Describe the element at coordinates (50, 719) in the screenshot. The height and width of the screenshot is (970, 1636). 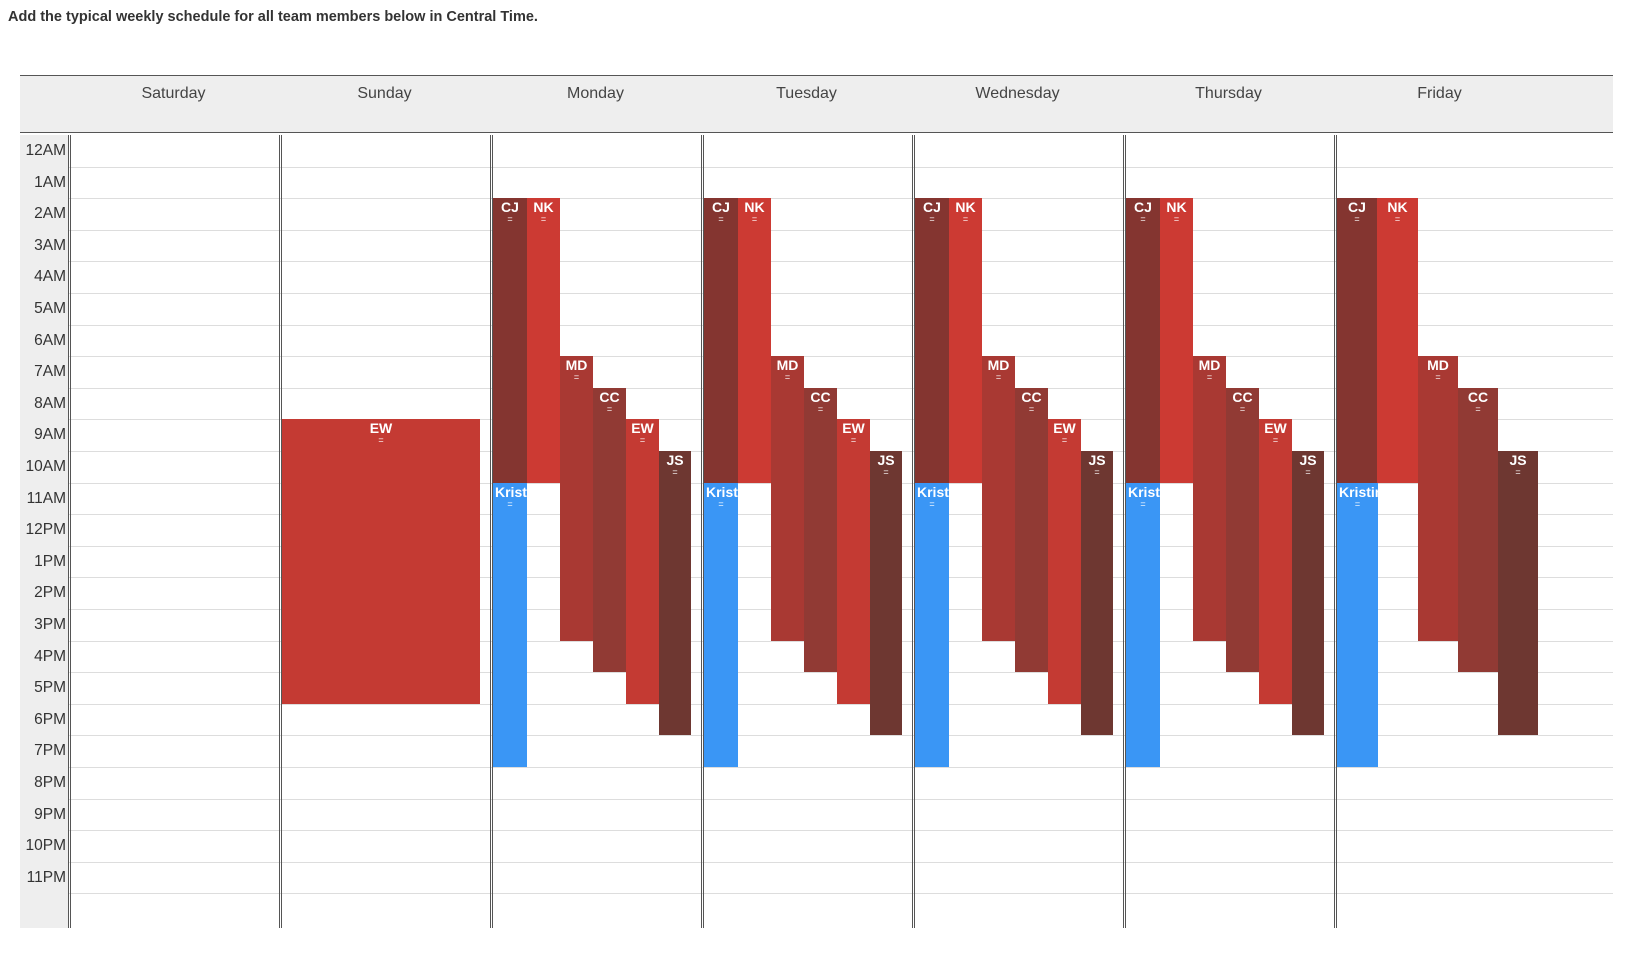
I see `time-label: 6PM` at that location.